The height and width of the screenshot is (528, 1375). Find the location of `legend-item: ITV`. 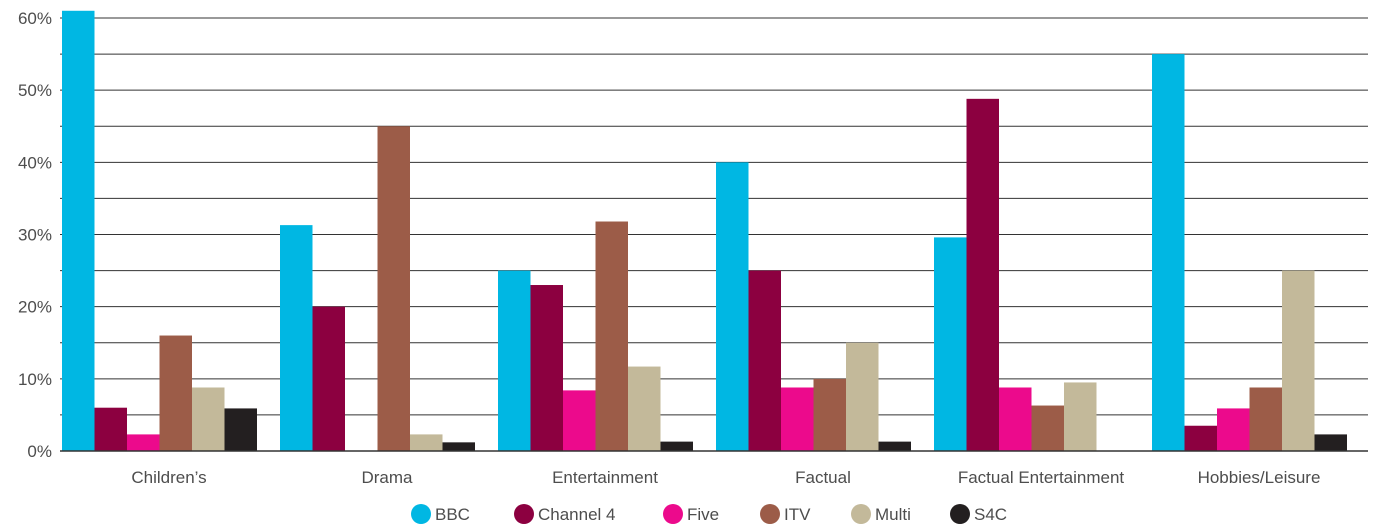

legend-item: ITV is located at coordinates (785, 514).